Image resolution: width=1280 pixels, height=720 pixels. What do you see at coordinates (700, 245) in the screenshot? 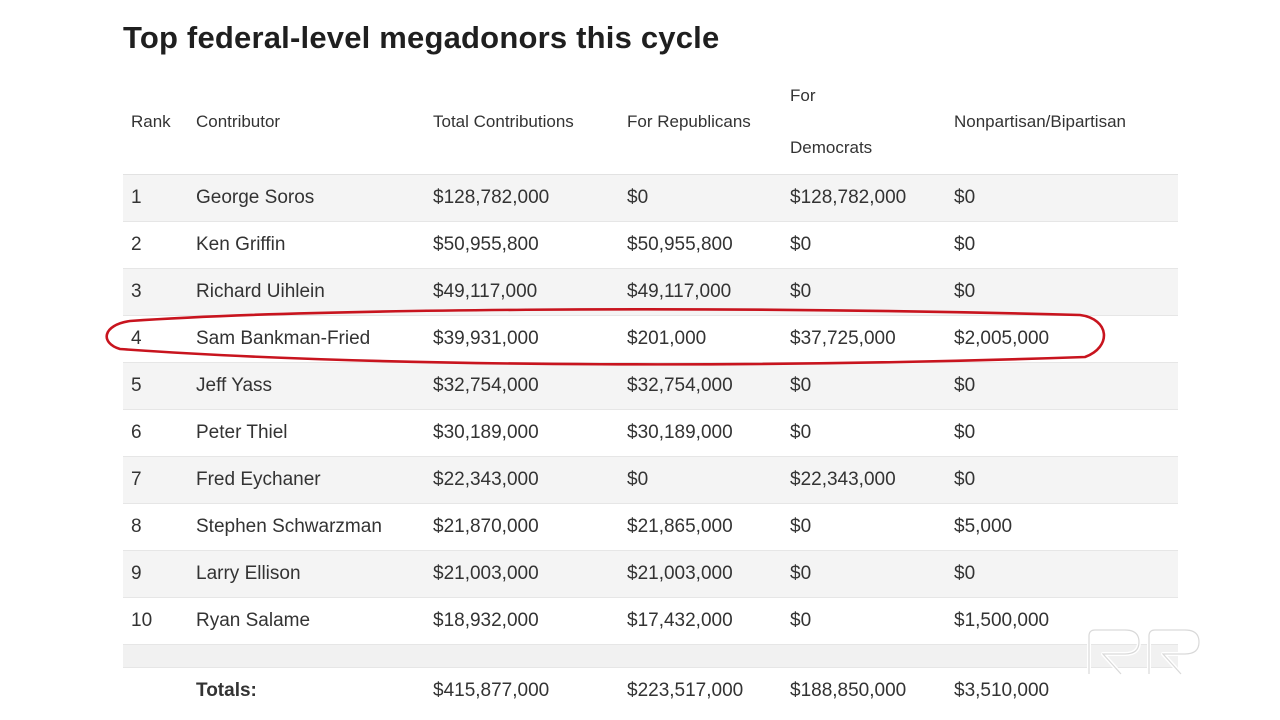
I see `cell-republicans: $50,955,800` at bounding box center [700, 245].